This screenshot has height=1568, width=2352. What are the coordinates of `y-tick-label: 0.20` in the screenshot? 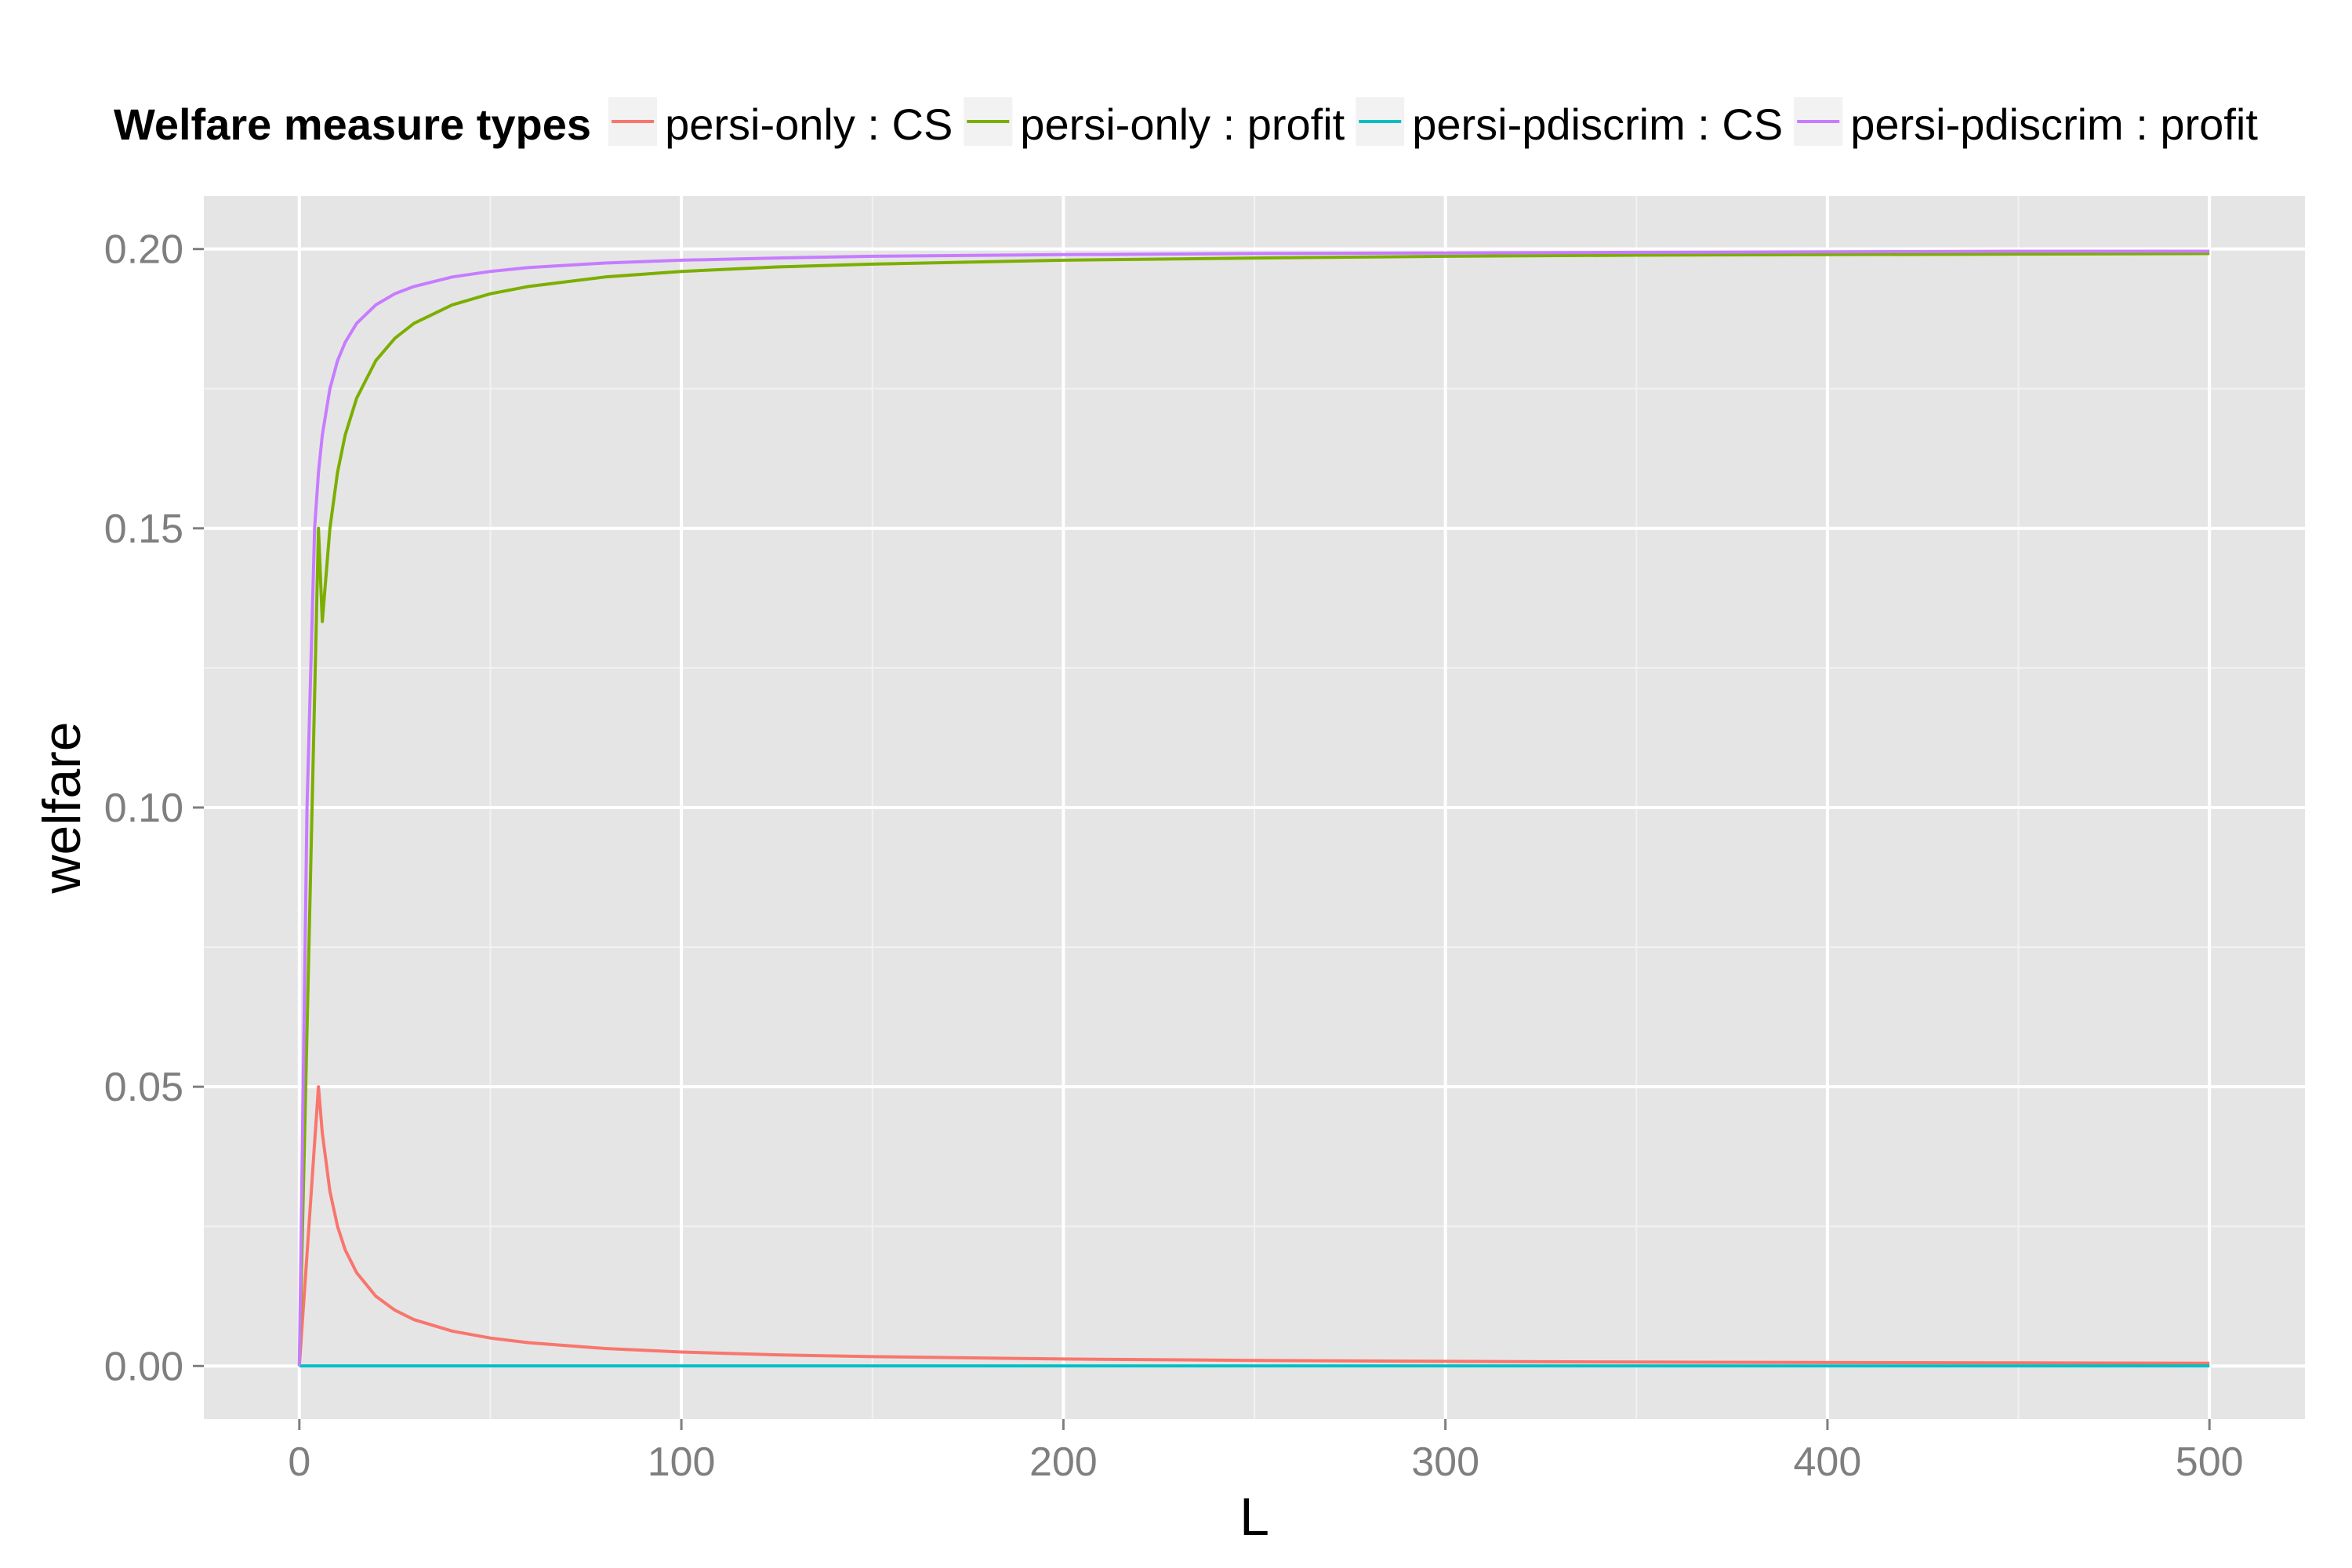 It's located at (143, 250).